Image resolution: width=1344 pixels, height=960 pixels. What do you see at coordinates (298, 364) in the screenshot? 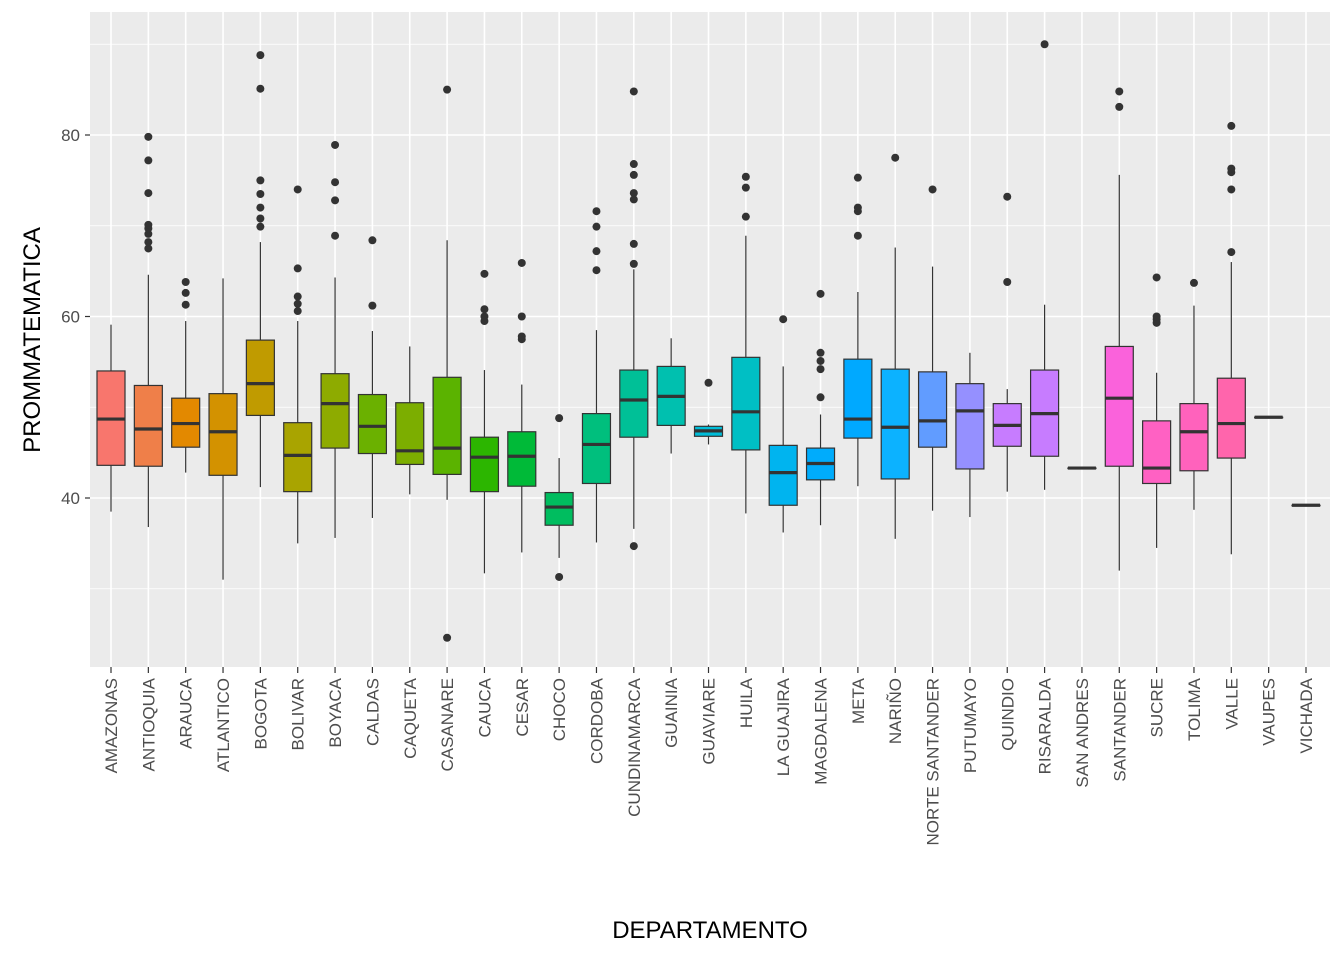
I see `box-bolivar` at bounding box center [298, 364].